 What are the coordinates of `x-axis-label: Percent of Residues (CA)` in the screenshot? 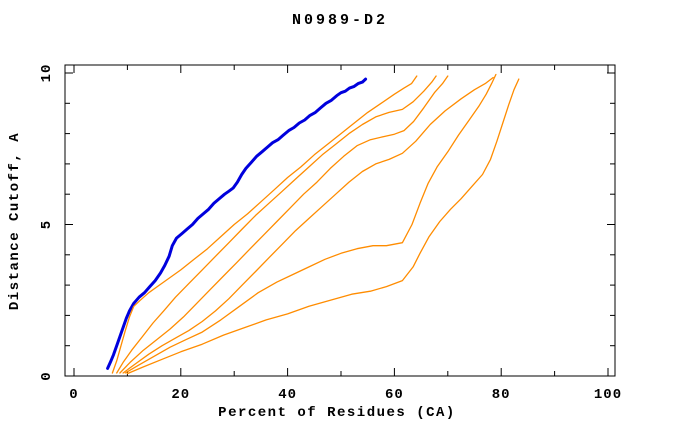 It's located at (337, 413).